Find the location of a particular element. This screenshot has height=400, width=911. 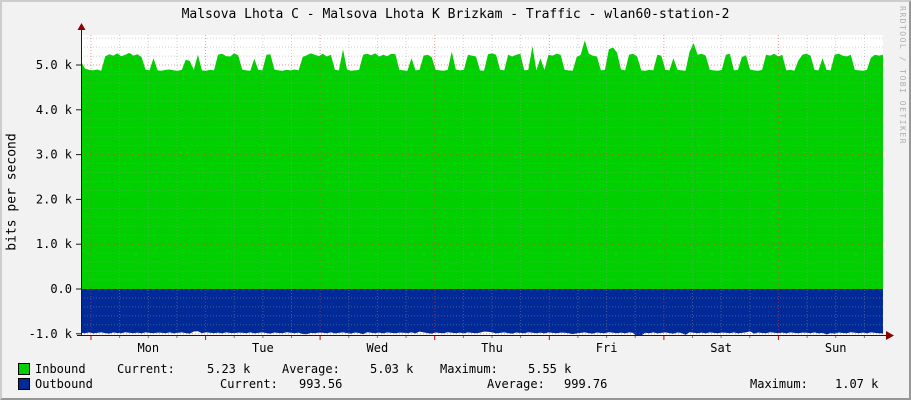

svg-text: Wed is located at coordinates (378, 348).